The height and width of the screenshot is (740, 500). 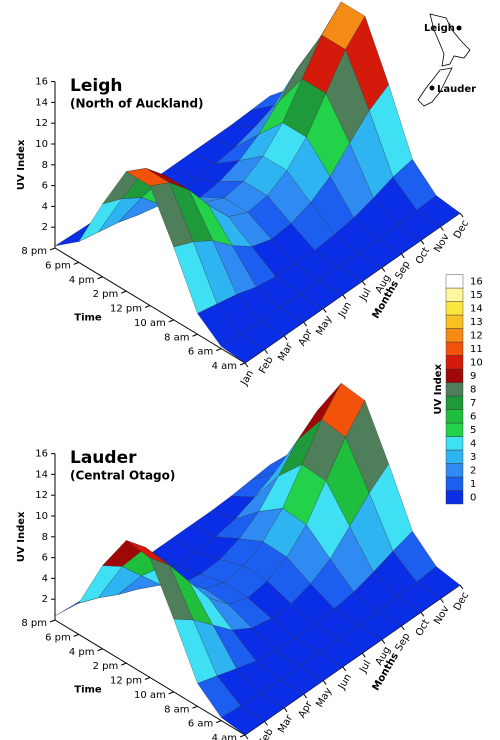 What do you see at coordinates (306, 709) in the screenshot?
I see `y-tick-label: Apr` at bounding box center [306, 709].